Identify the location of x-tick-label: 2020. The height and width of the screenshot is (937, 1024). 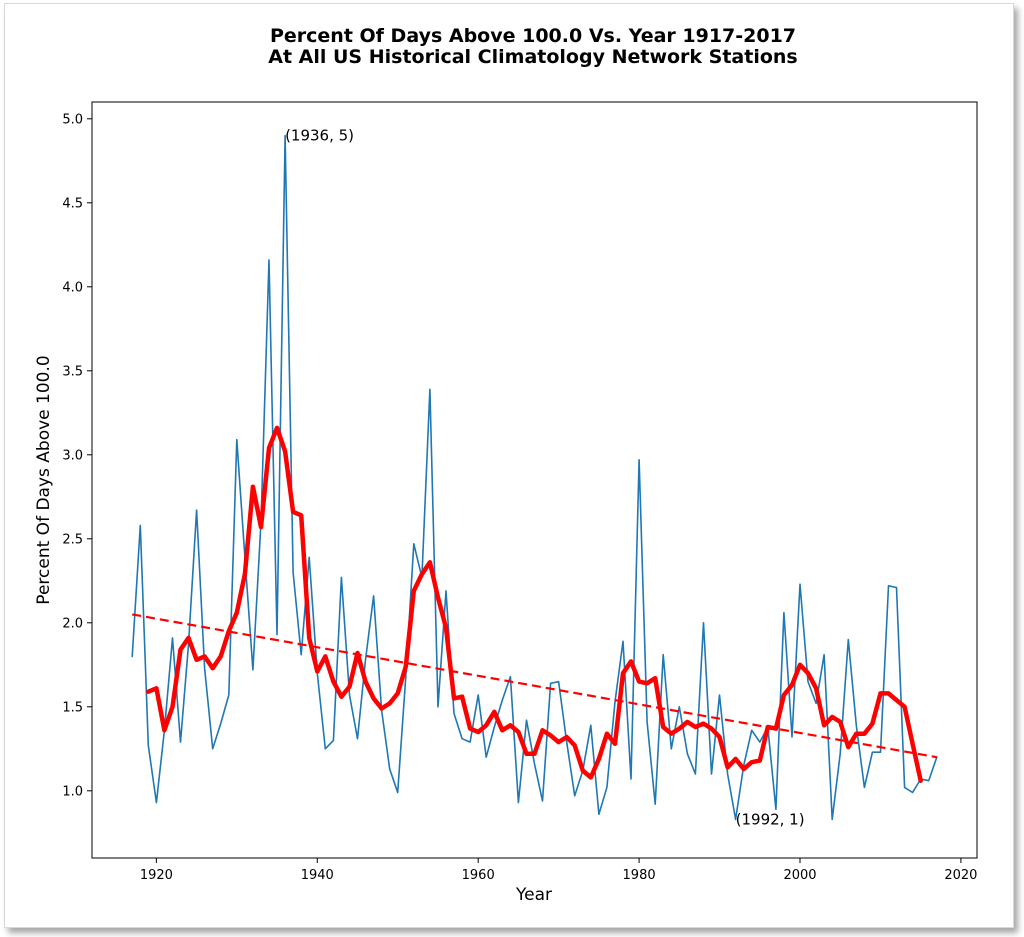
(960, 875).